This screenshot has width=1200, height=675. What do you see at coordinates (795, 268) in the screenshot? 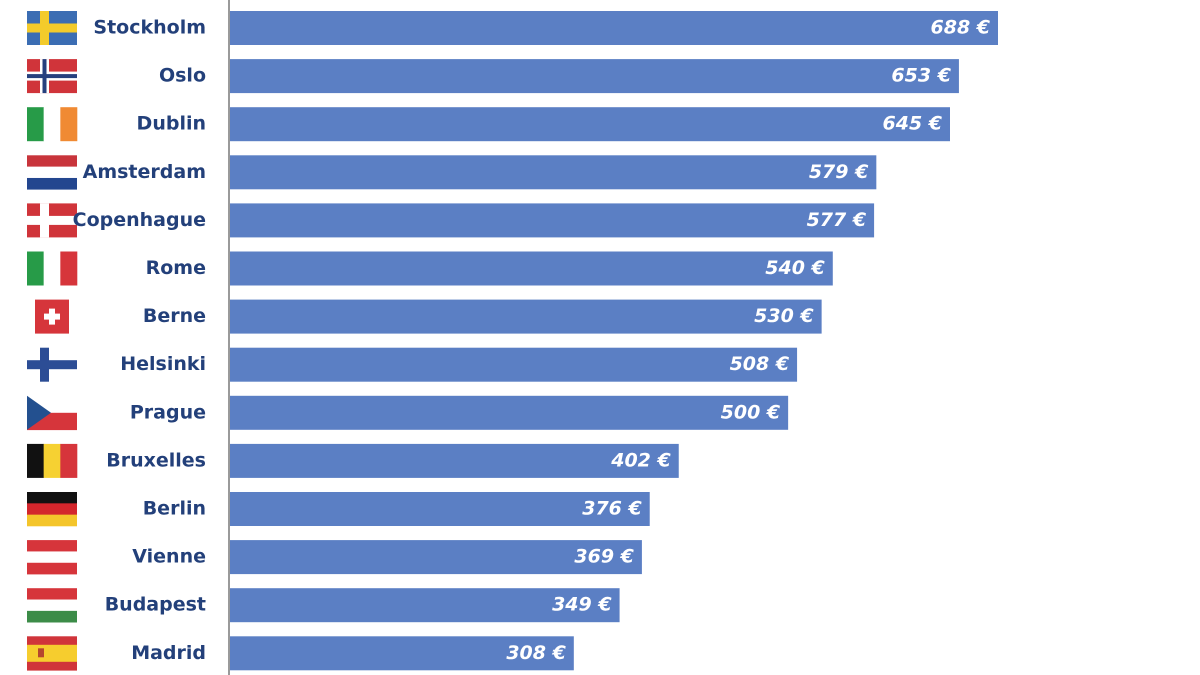
I see `value-label: 540 €` at bounding box center [795, 268].